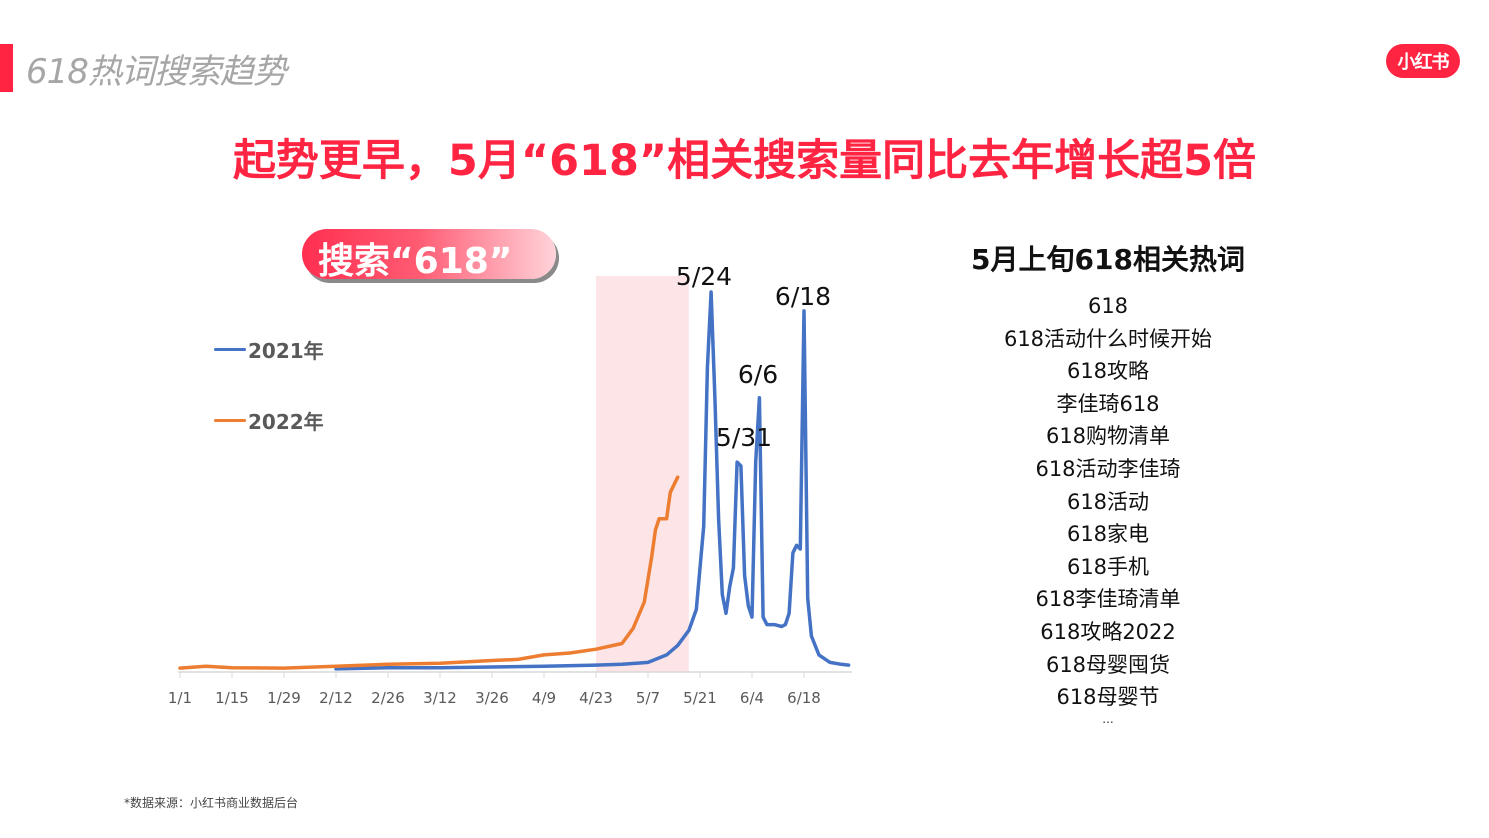  I want to click on keyword-item: 618母婴囤货, so click(1108, 664).